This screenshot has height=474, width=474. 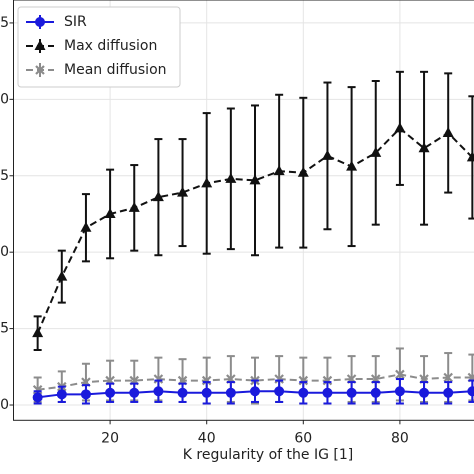 What do you see at coordinates (4, 329) in the screenshot?
I see `y-tick-label: 0.5` at bounding box center [4, 329].